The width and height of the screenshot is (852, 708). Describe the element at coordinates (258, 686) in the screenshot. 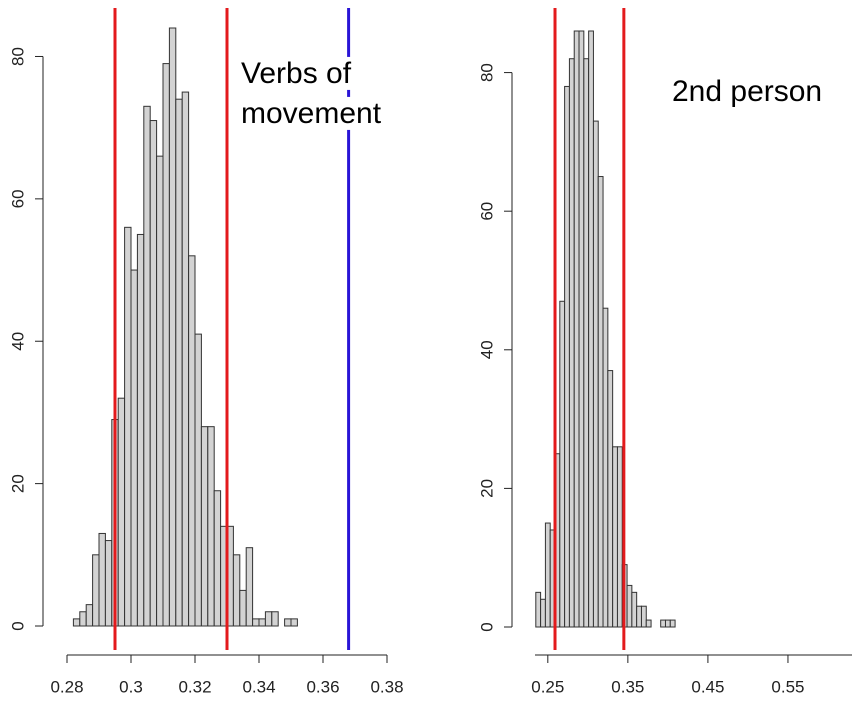

I see `x-tick-label: 0.34` at that location.